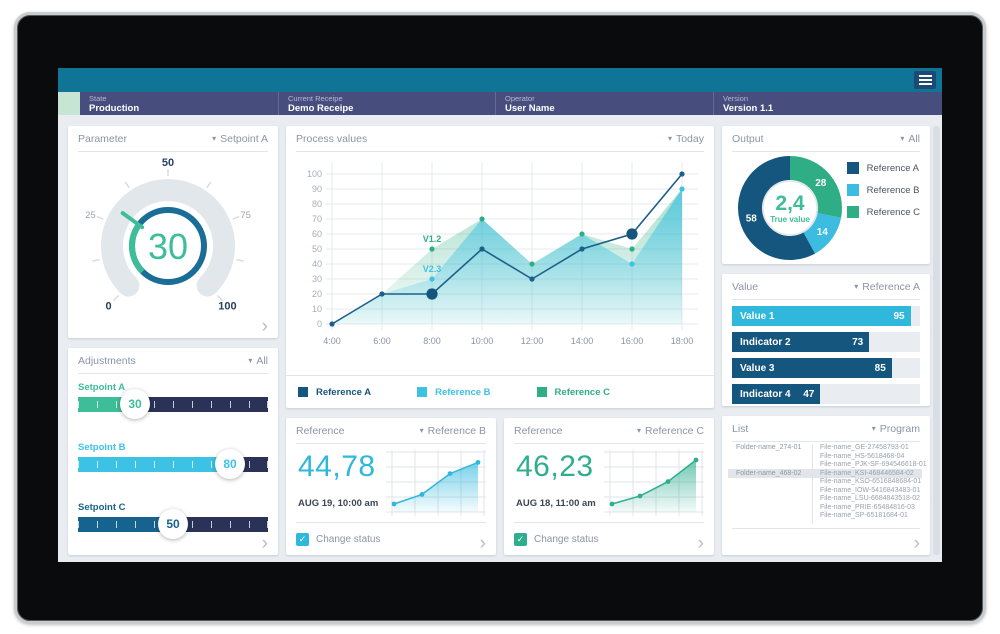  Describe the element at coordinates (107, 360) in the screenshot. I see `card-title: Adjustments` at that location.